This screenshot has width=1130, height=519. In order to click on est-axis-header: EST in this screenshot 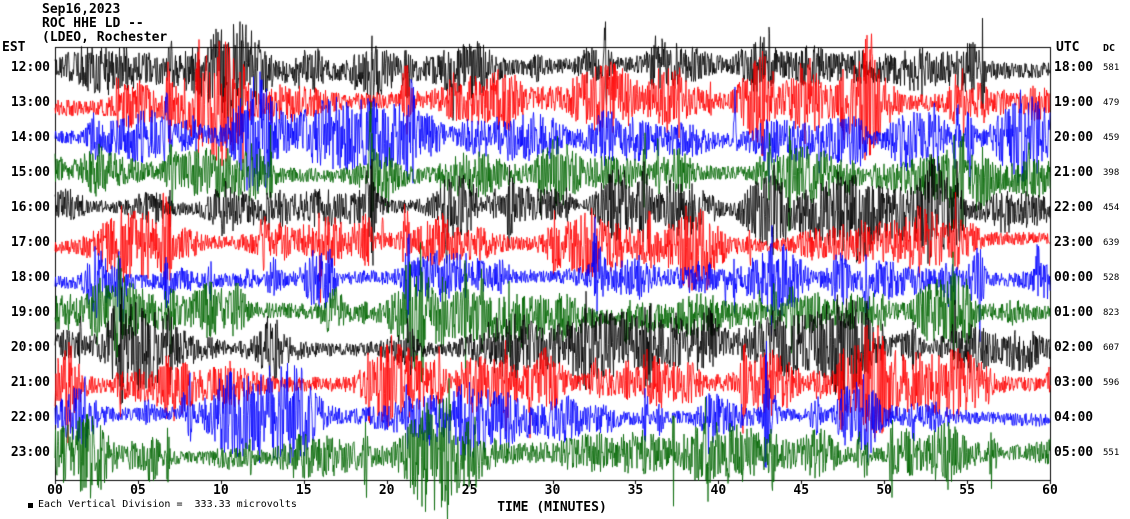, I will do `click(14, 47)`.